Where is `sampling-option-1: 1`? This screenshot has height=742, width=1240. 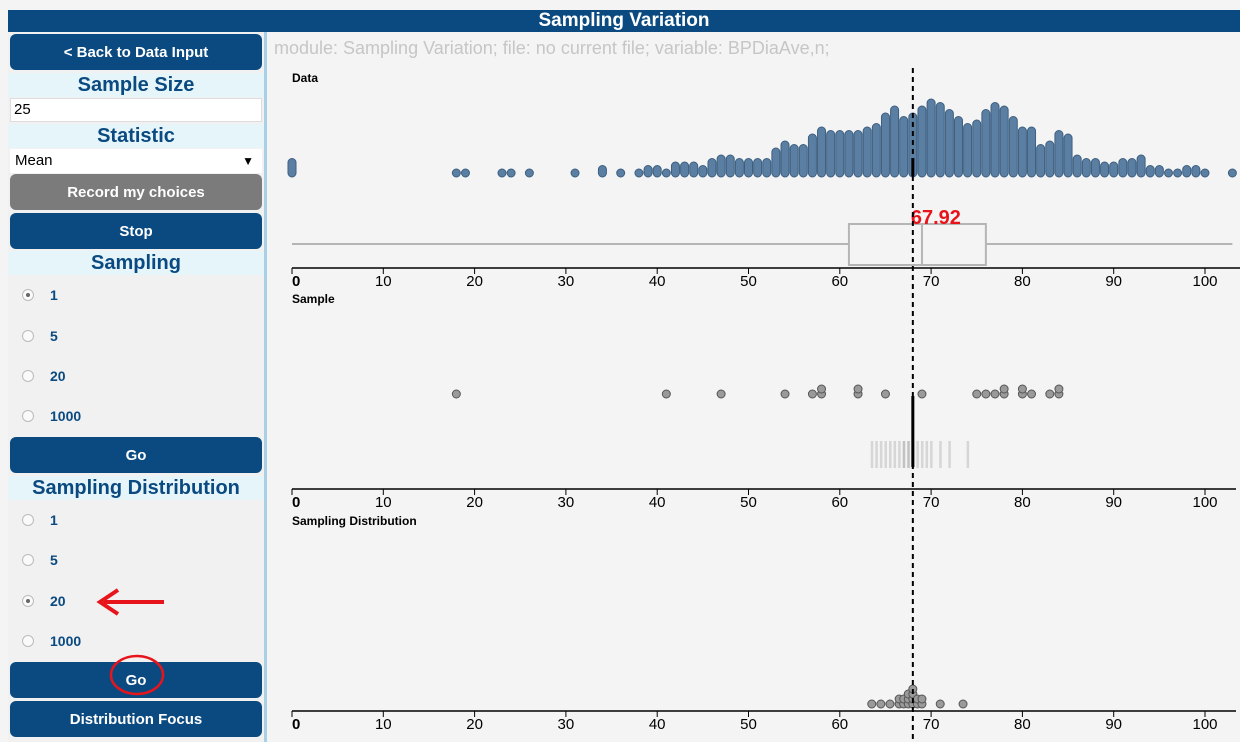 sampling-option-1: 1 is located at coordinates (40, 295).